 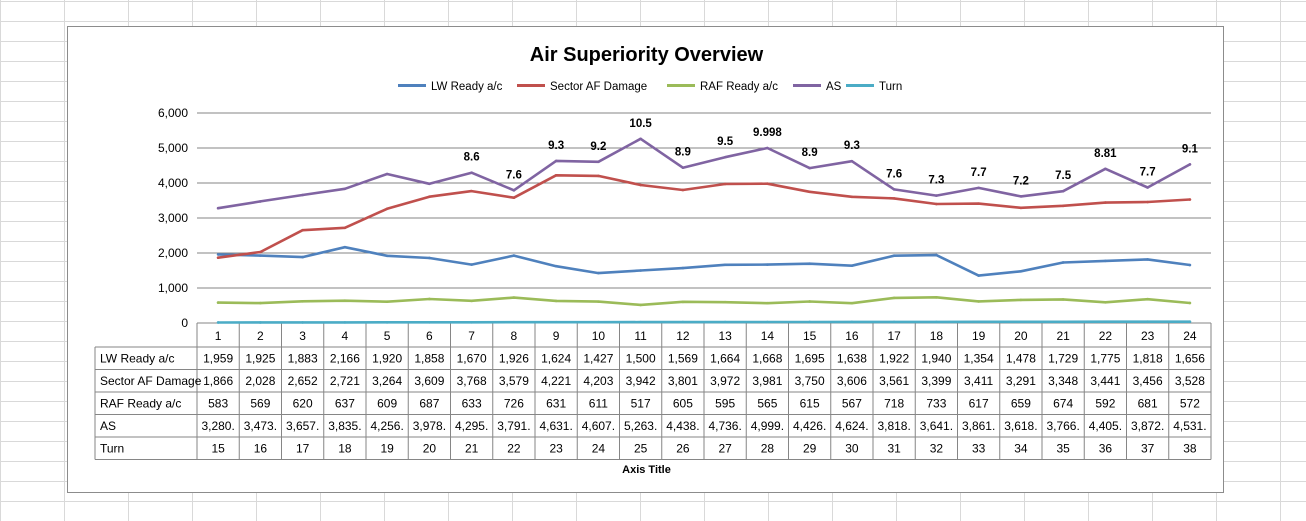 I want to click on table-cell: 583, so click(x=218, y=404).